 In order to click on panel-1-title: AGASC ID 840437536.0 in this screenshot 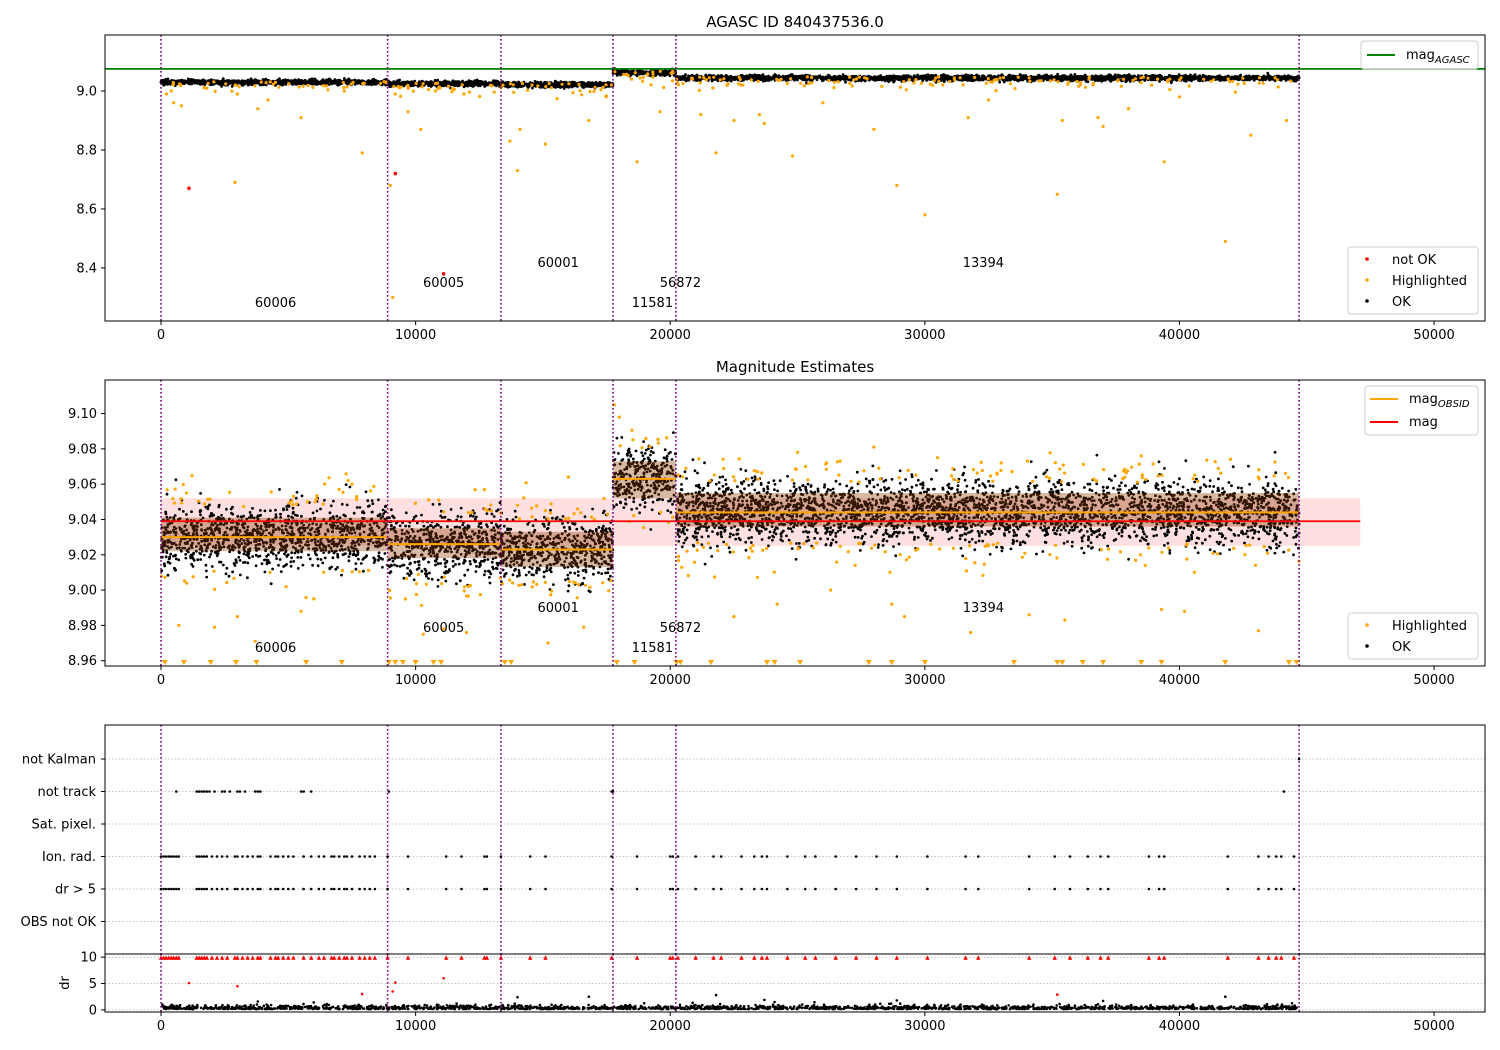, I will do `click(795, 22)`.